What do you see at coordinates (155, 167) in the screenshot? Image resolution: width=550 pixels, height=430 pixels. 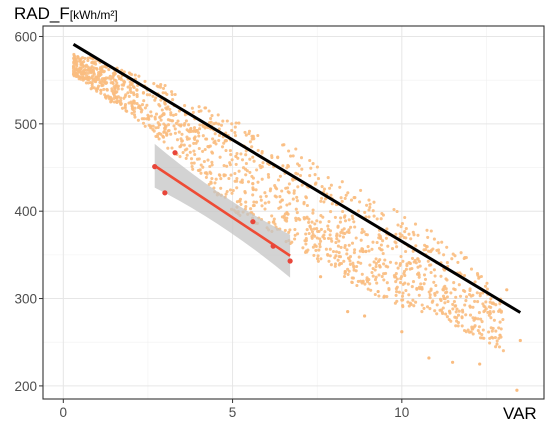 I see `highlight-point` at bounding box center [155, 167].